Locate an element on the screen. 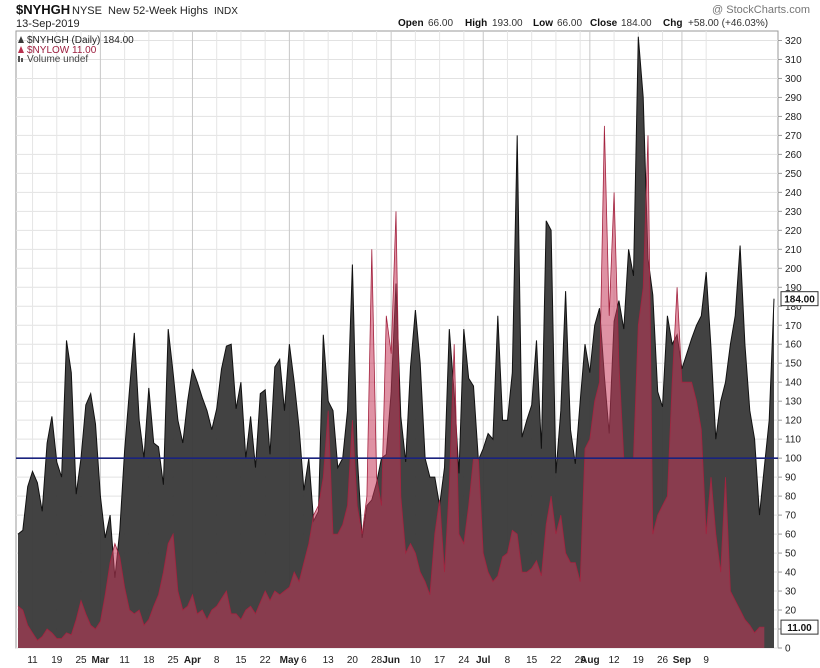 This screenshot has height=668, width=820. y-tick-label: 0 is located at coordinates (788, 649).